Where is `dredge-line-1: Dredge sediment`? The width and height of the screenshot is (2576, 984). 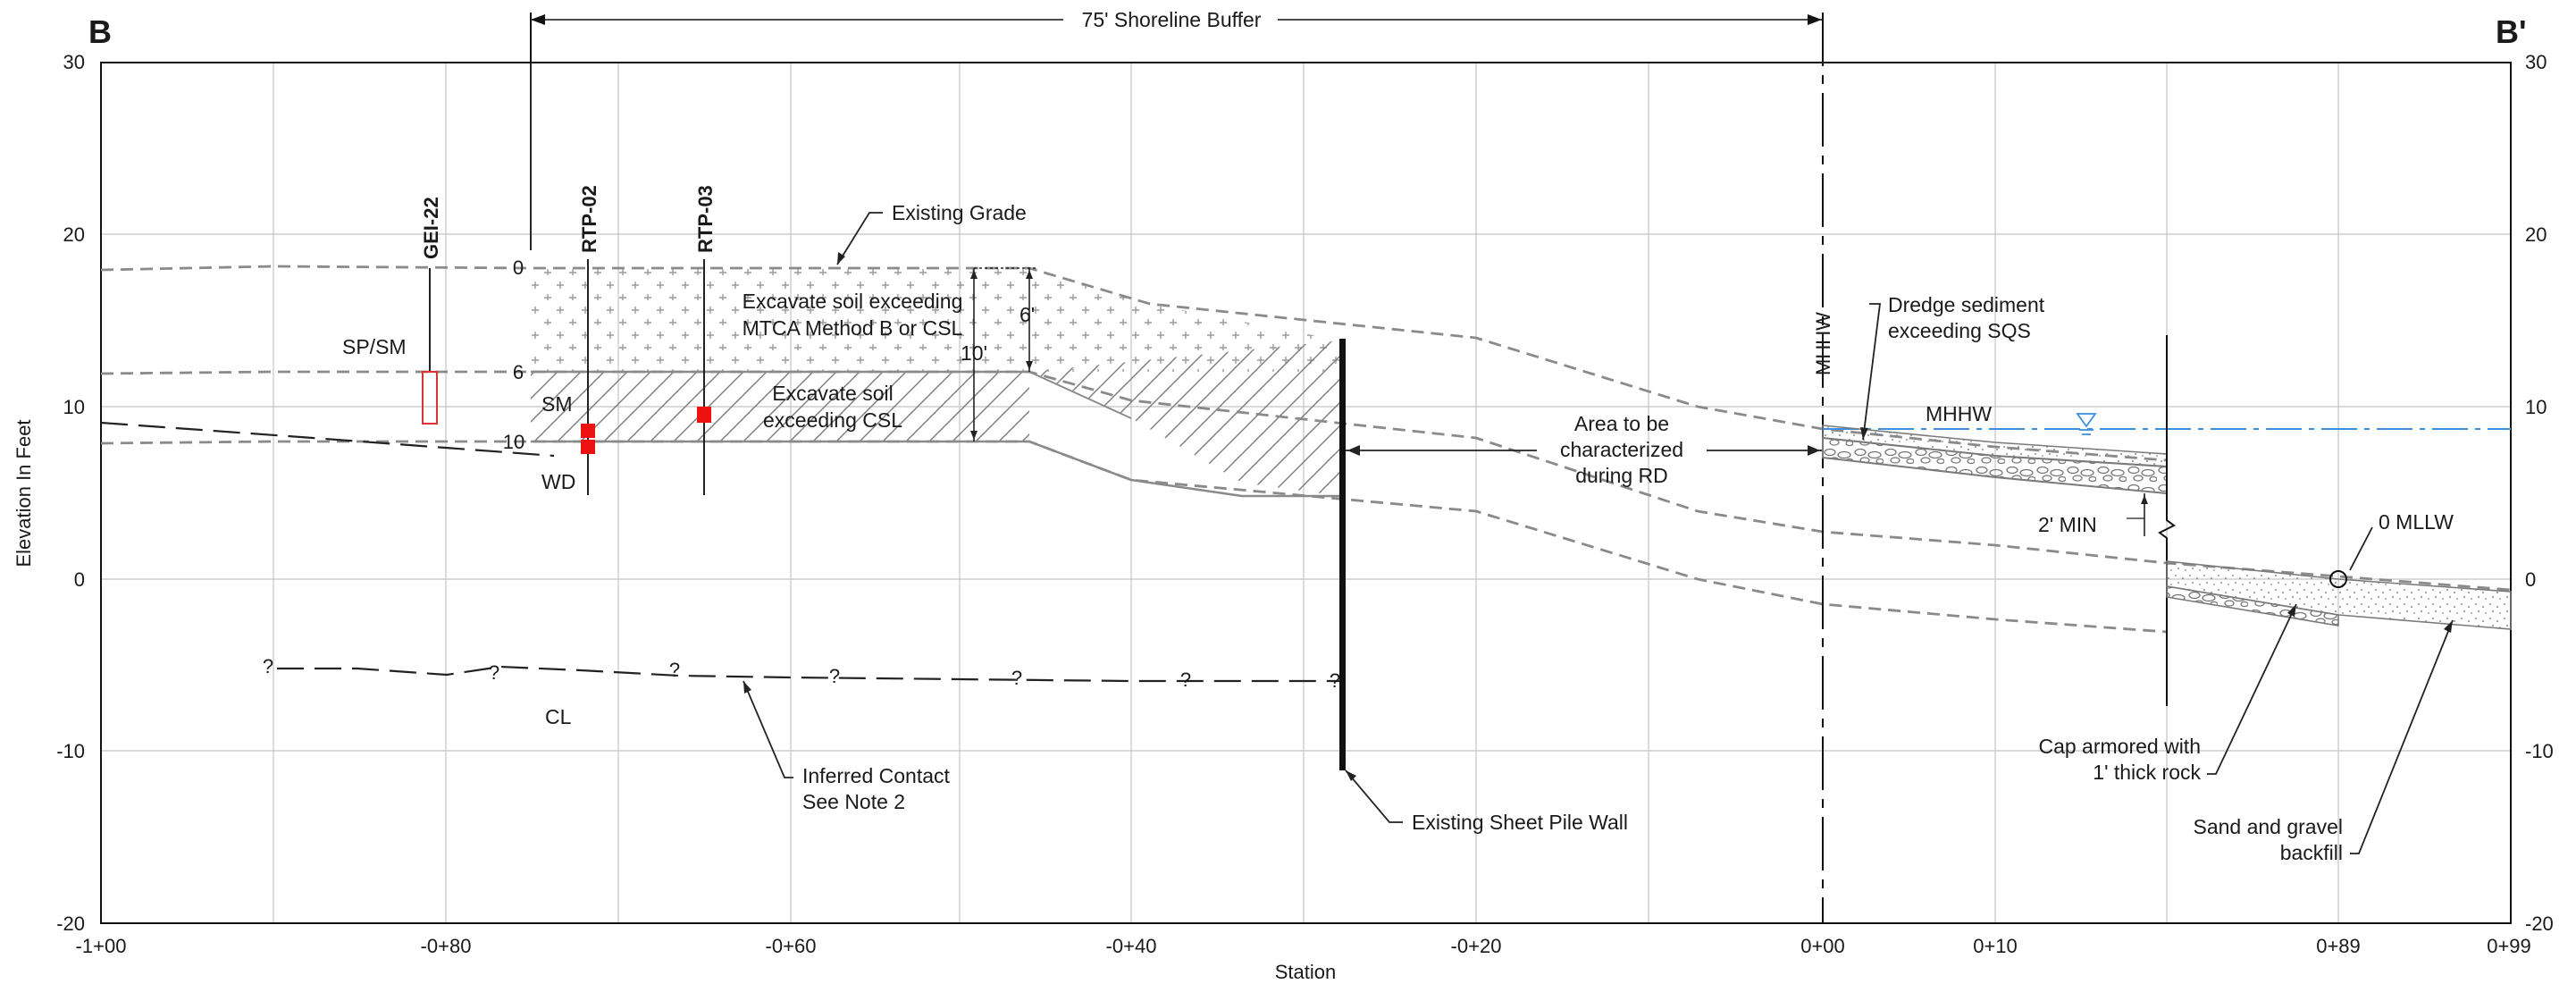
dredge-line-1: Dredge sediment is located at coordinates (1966, 304).